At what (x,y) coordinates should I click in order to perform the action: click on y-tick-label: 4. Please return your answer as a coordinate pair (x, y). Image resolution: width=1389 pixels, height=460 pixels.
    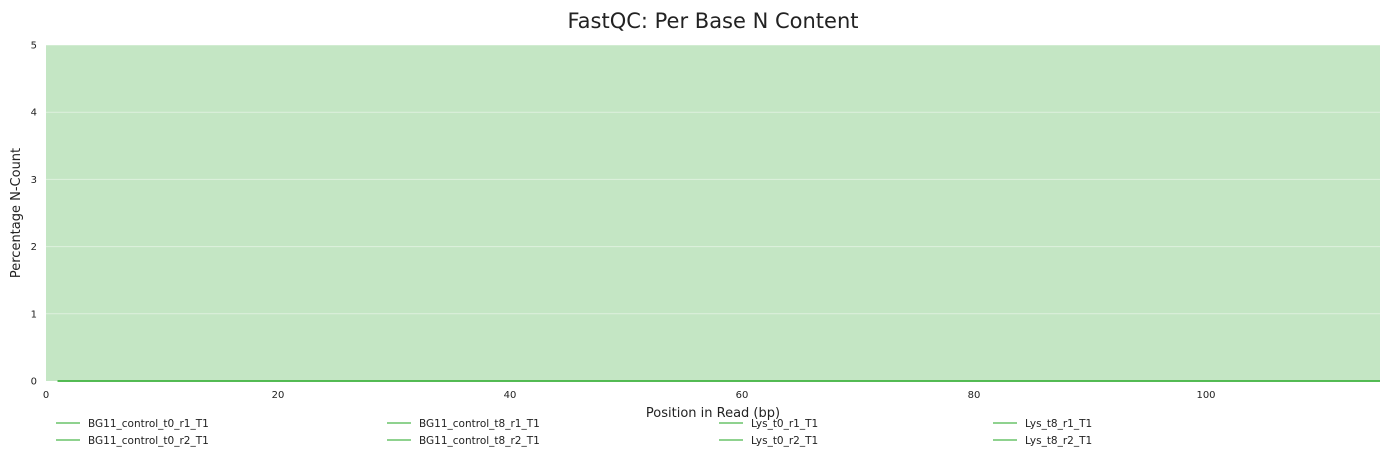
    Looking at the image, I should click on (34, 113).